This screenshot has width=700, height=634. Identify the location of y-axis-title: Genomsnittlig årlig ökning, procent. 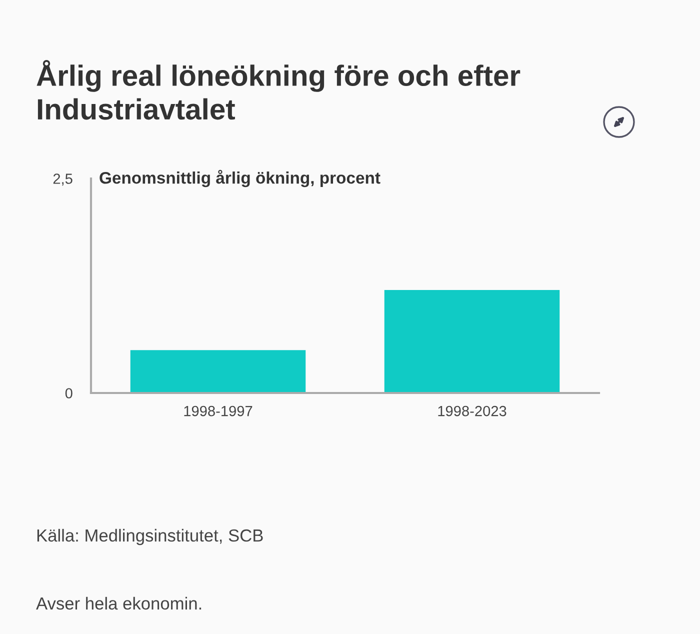
(240, 179).